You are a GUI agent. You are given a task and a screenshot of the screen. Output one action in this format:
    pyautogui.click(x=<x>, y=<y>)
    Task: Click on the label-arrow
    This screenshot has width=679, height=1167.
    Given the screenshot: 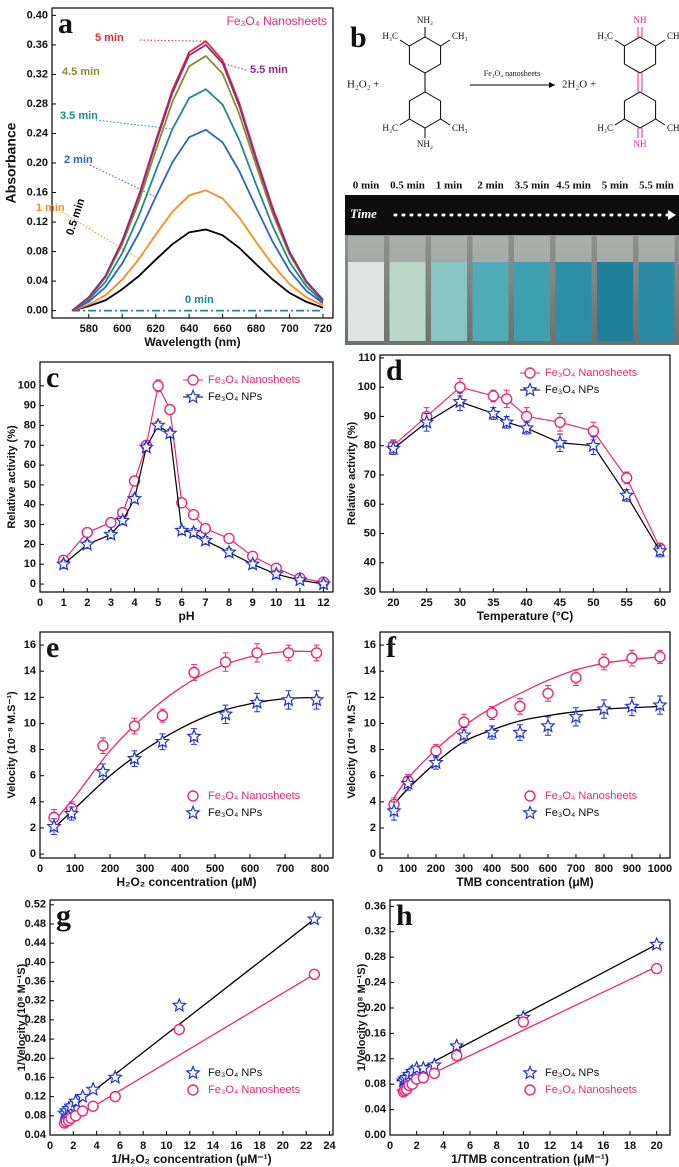 What is the action you would take?
    pyautogui.click(x=172, y=40)
    